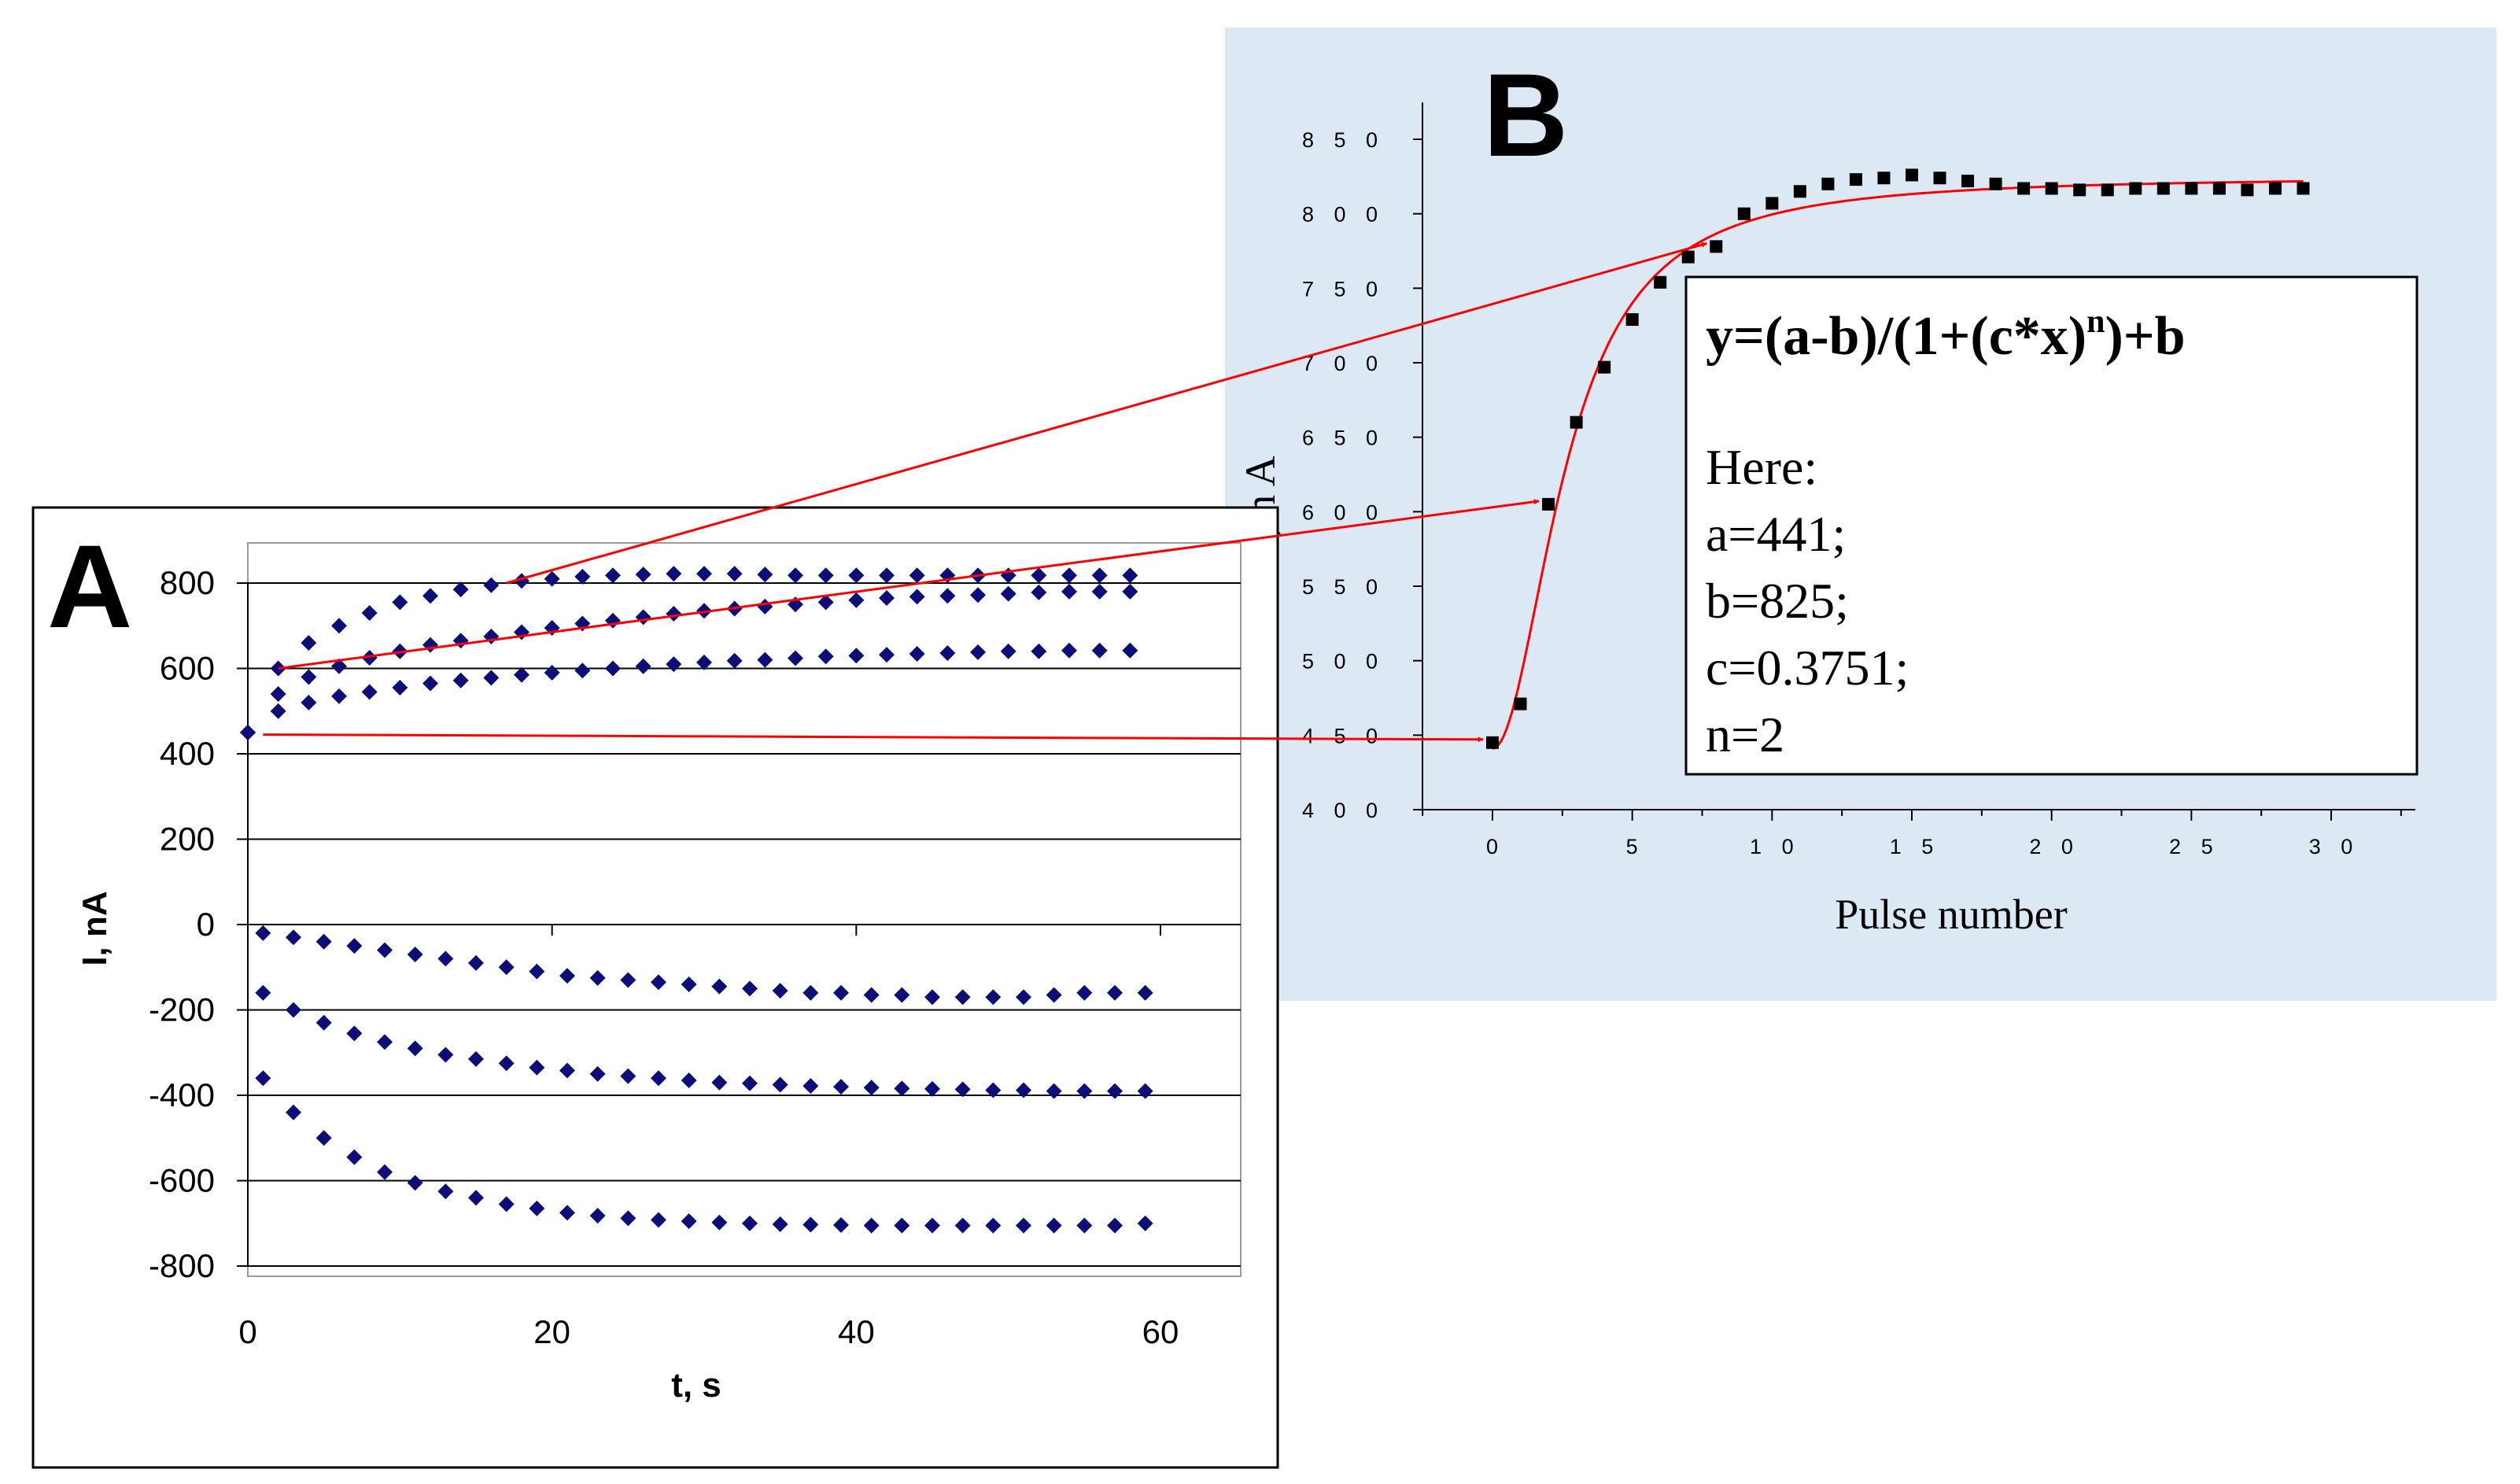 This screenshot has width=2520, height=1484. What do you see at coordinates (1761, 467) in the screenshot?
I see `equation-here: Here:` at bounding box center [1761, 467].